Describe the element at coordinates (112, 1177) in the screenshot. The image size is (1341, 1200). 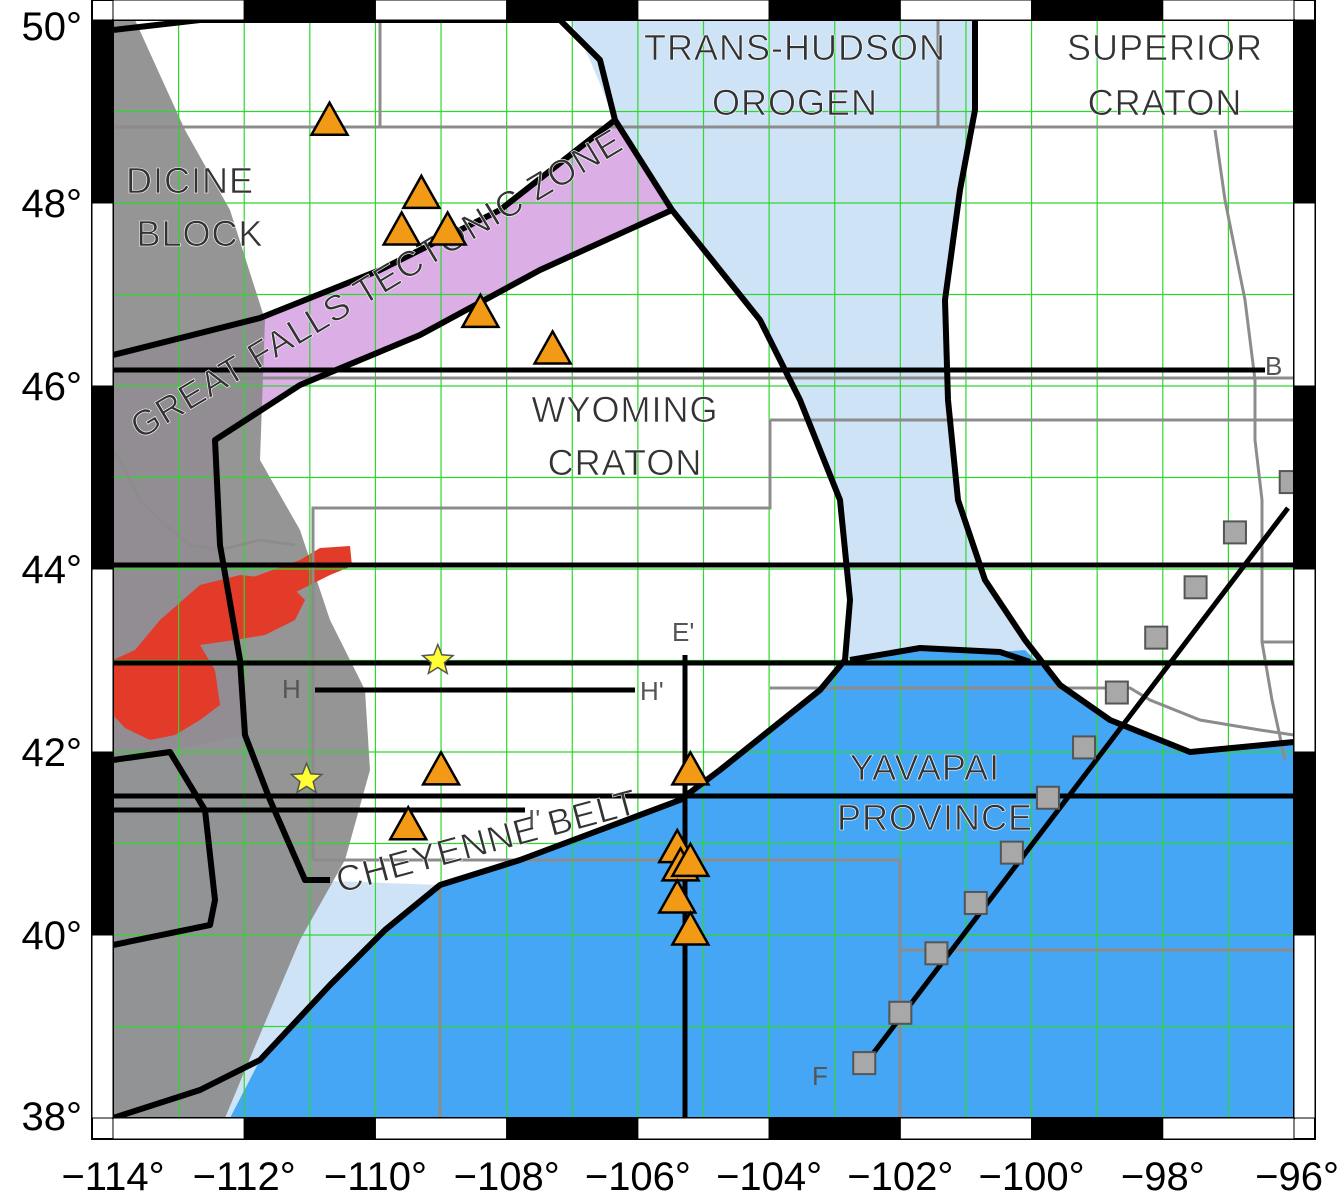
I see `x-tick-label: −114°` at that location.